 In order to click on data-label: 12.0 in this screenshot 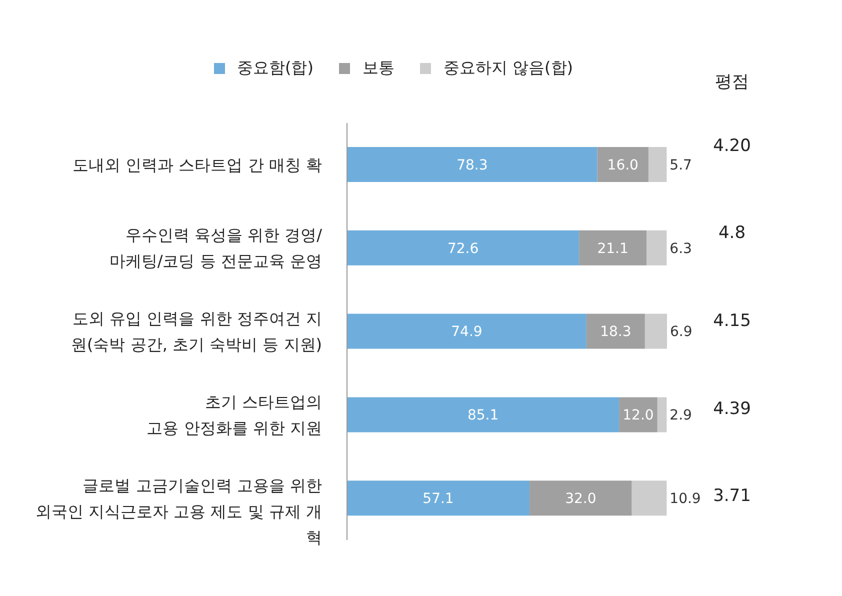, I will do `click(638, 416)`.